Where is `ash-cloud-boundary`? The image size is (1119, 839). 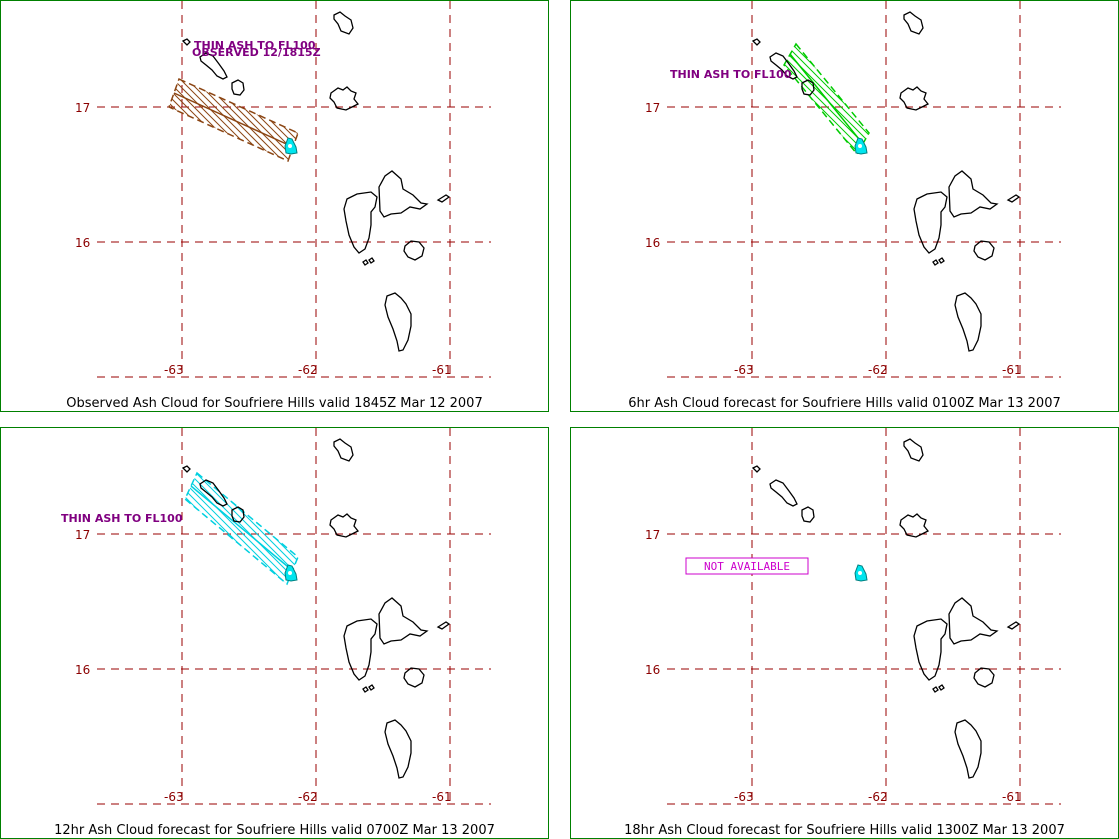 ash-cloud-boundary is located at coordinates (241, 528).